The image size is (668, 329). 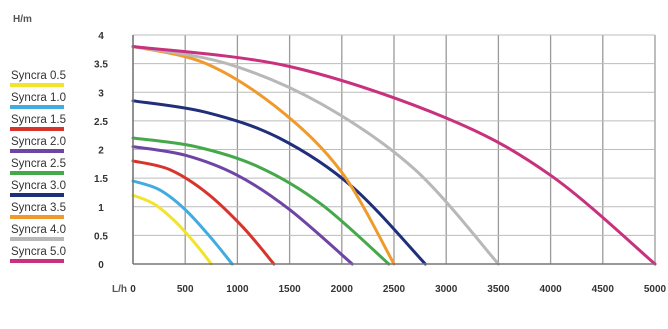 What do you see at coordinates (38, 252) in the screenshot?
I see `legend-label-syncra-5-0: Syncra 5.0` at bounding box center [38, 252].